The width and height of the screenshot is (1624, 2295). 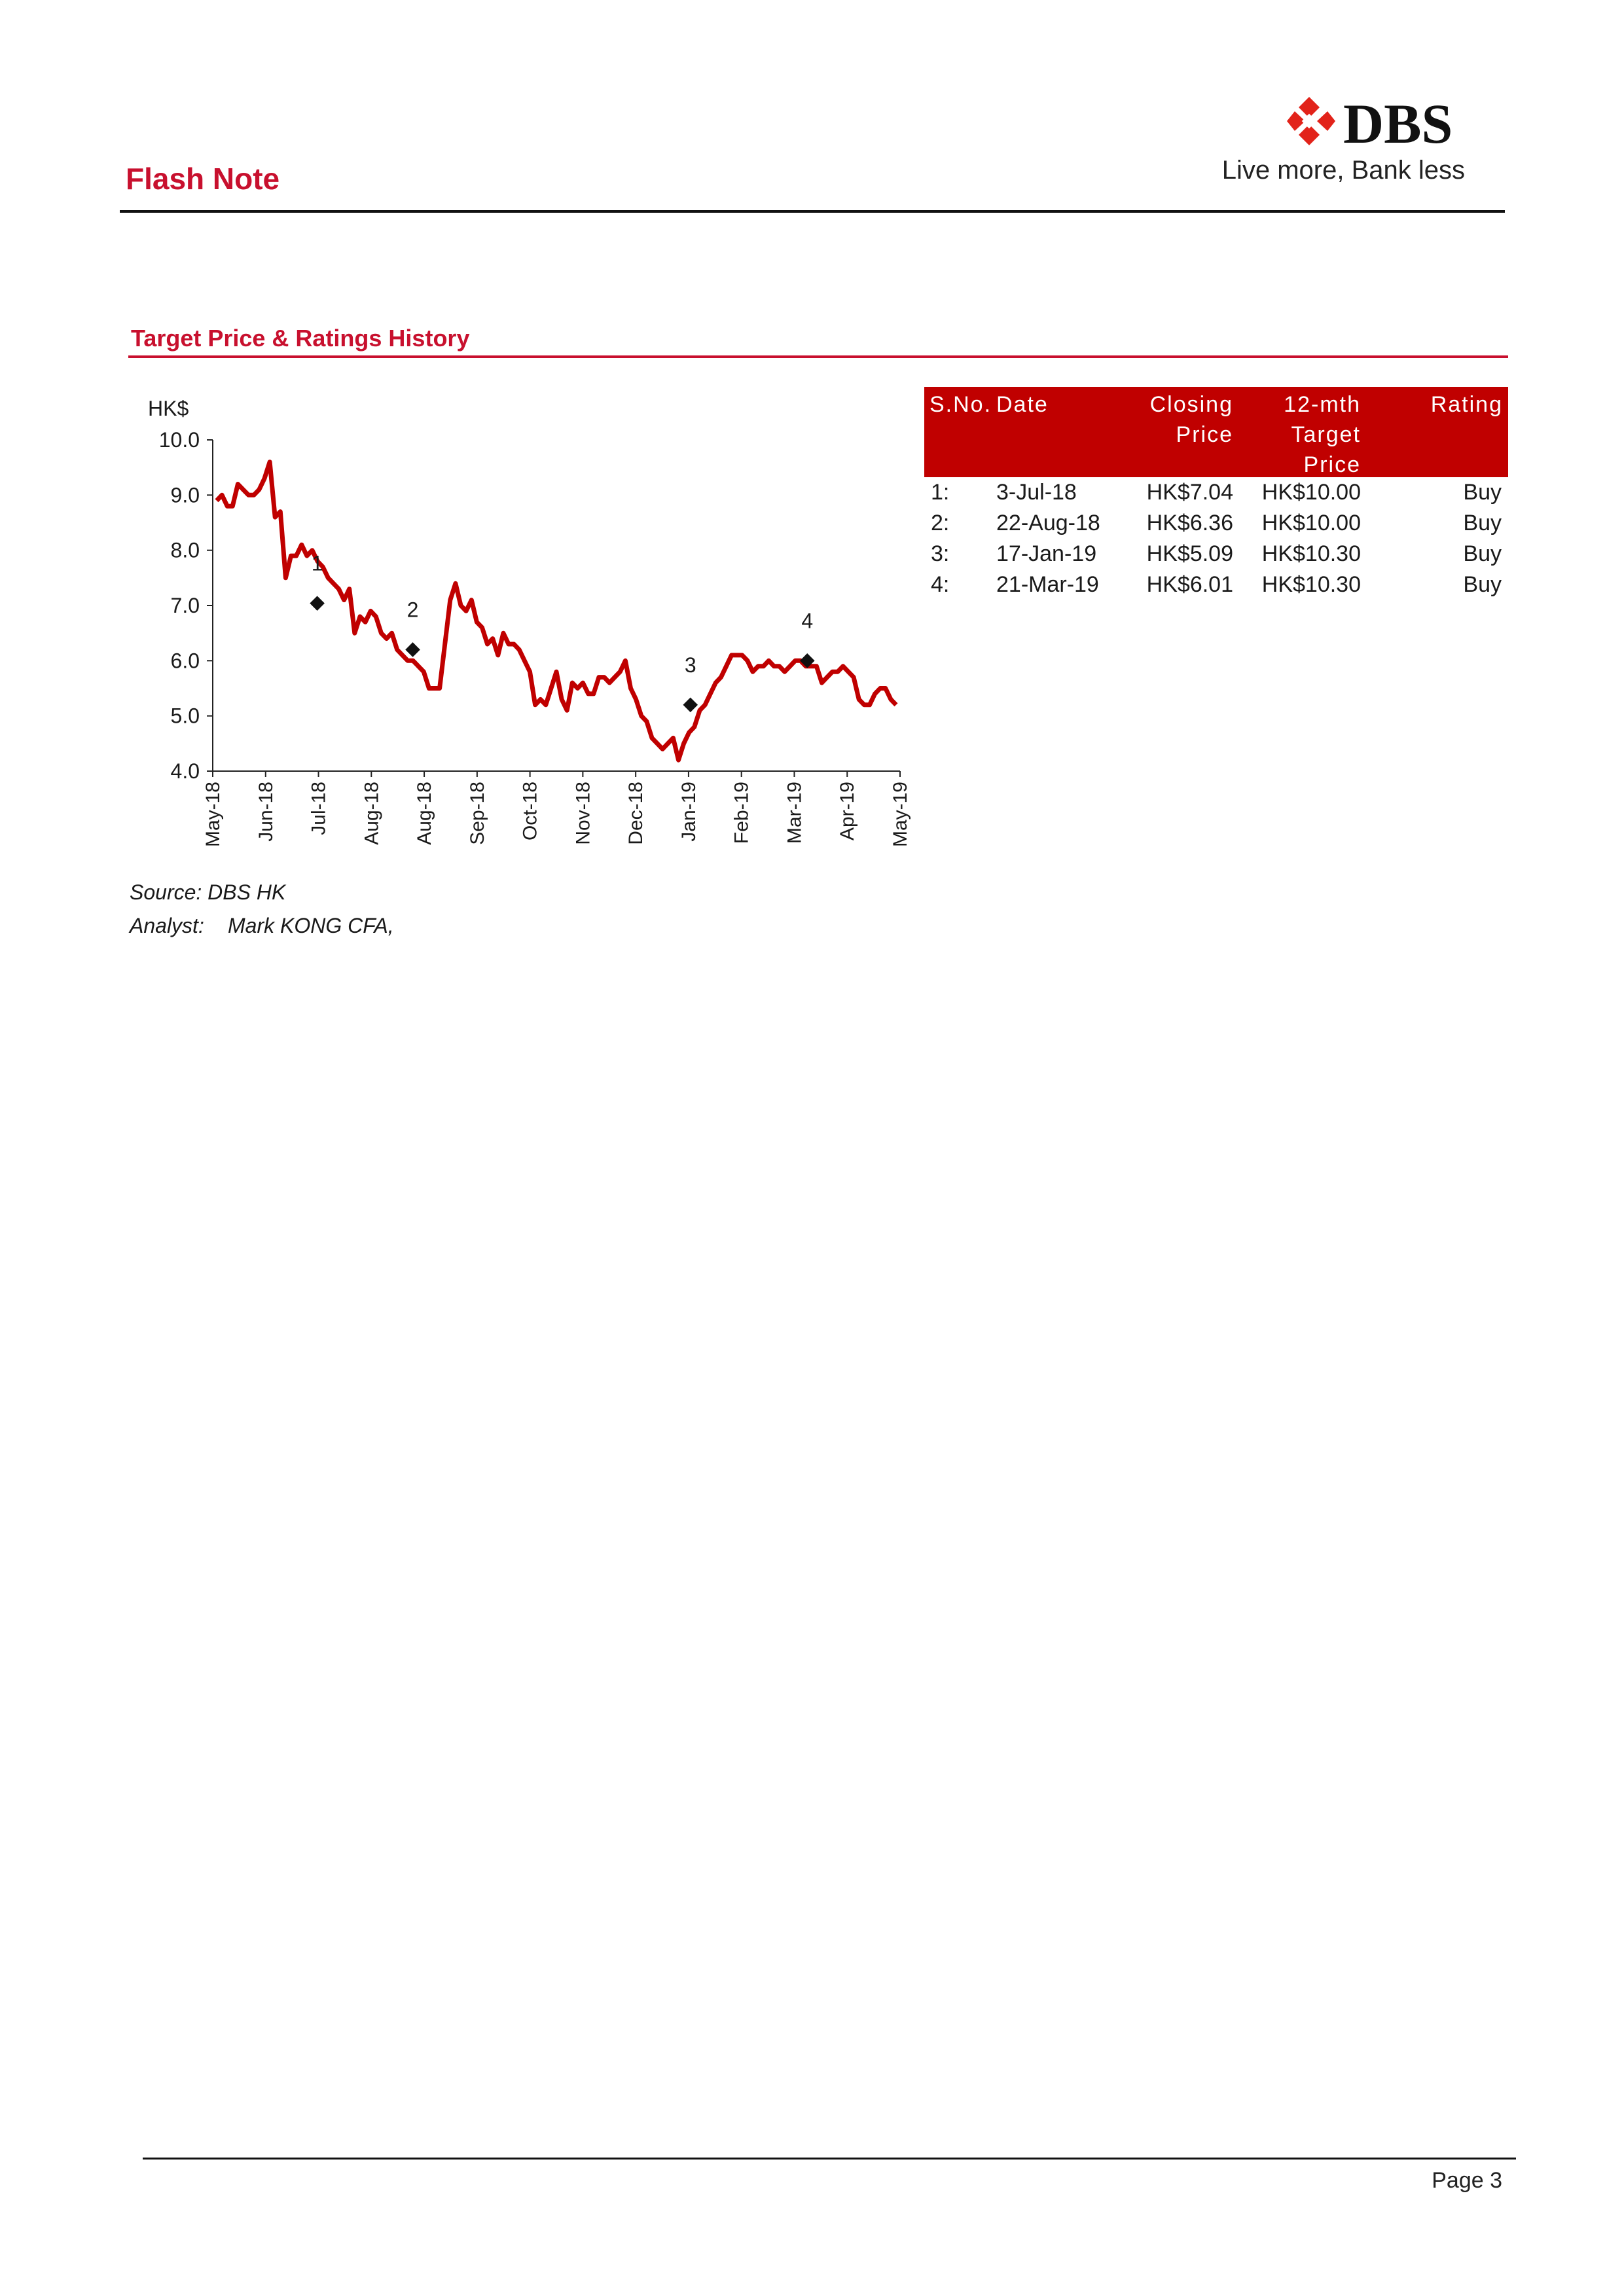 I want to click on y-tick-label: 7.0, so click(x=185, y=605).